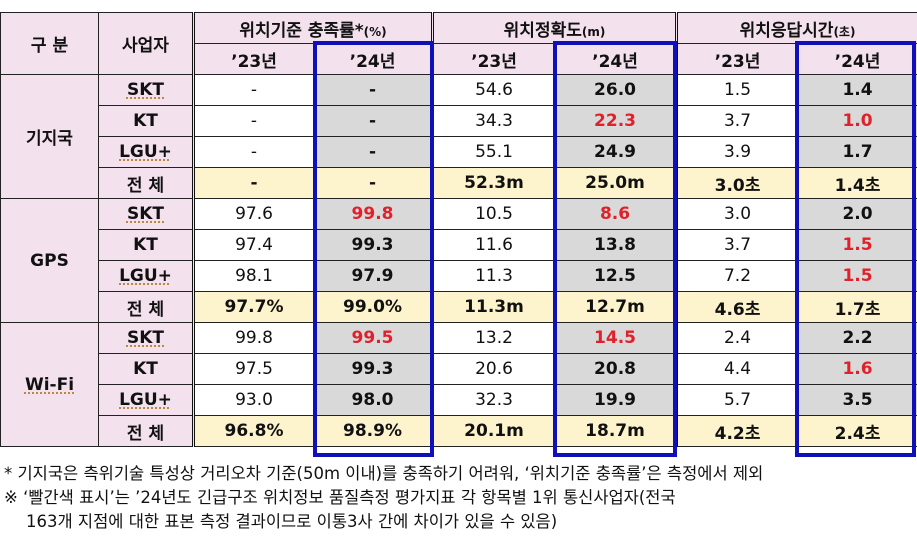  What do you see at coordinates (373, 338) in the screenshot?
I see `cell-value-top-rank: 99.5` at bounding box center [373, 338].